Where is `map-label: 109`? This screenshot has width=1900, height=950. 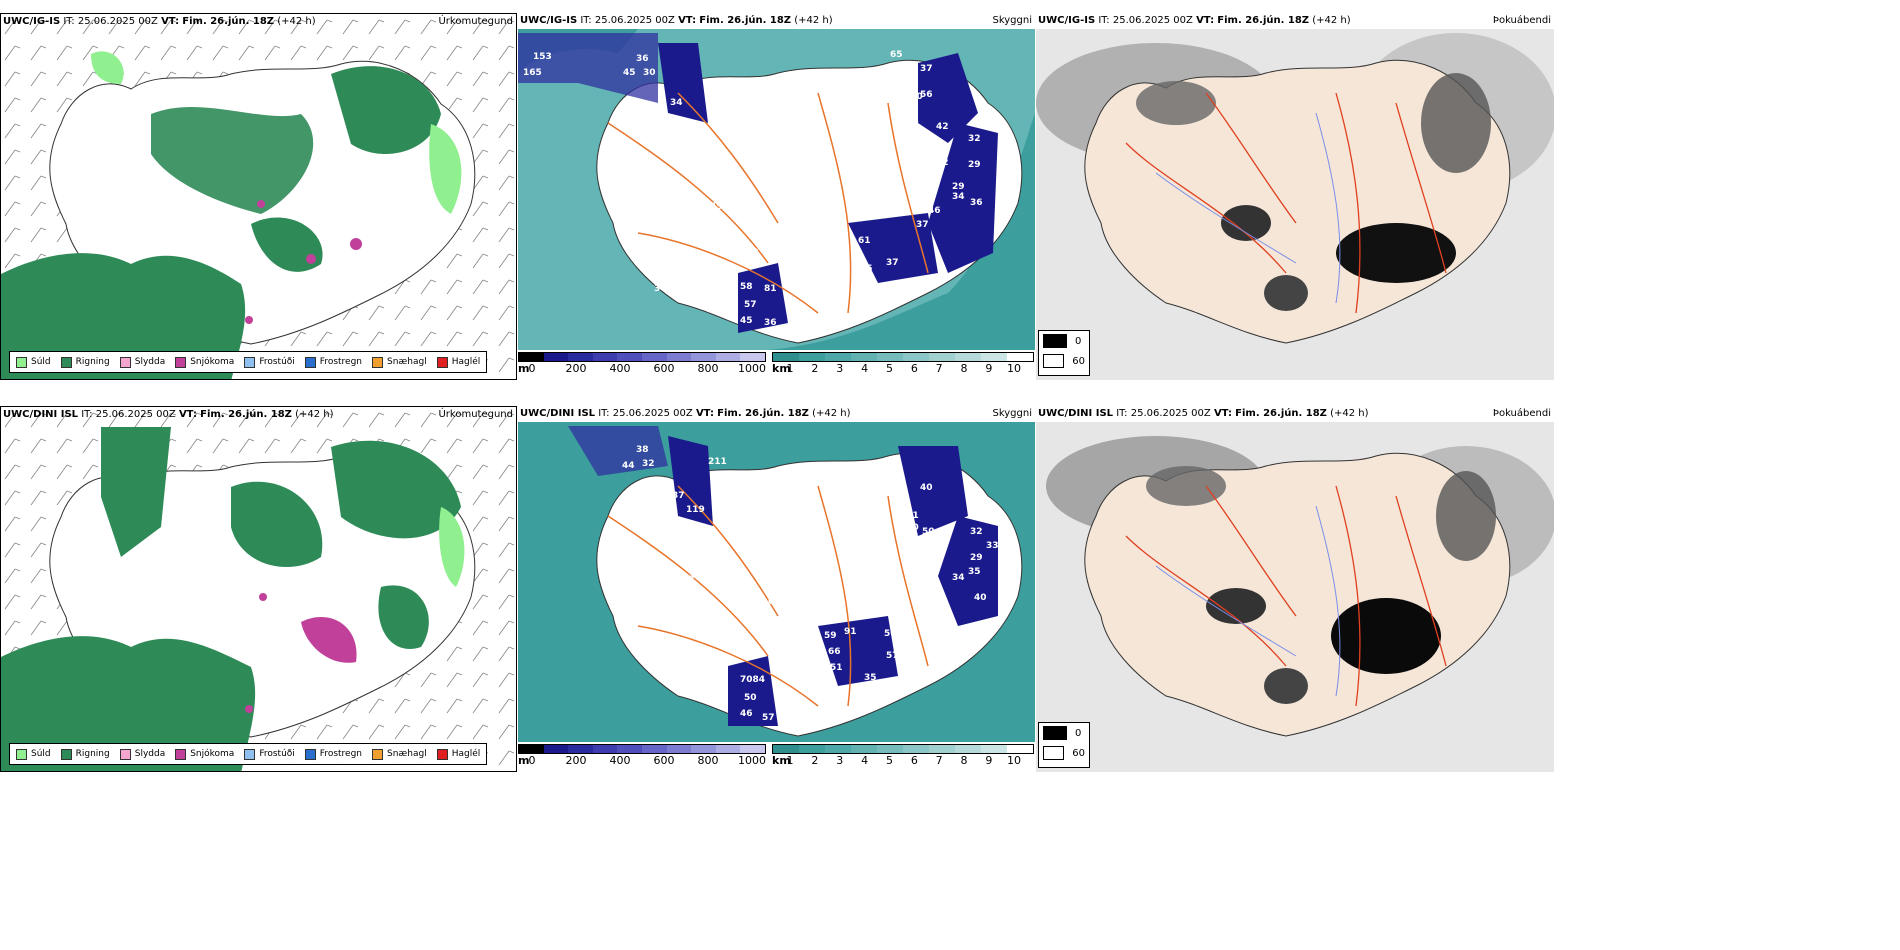
map-label: 109 is located at coordinates (909, 123).